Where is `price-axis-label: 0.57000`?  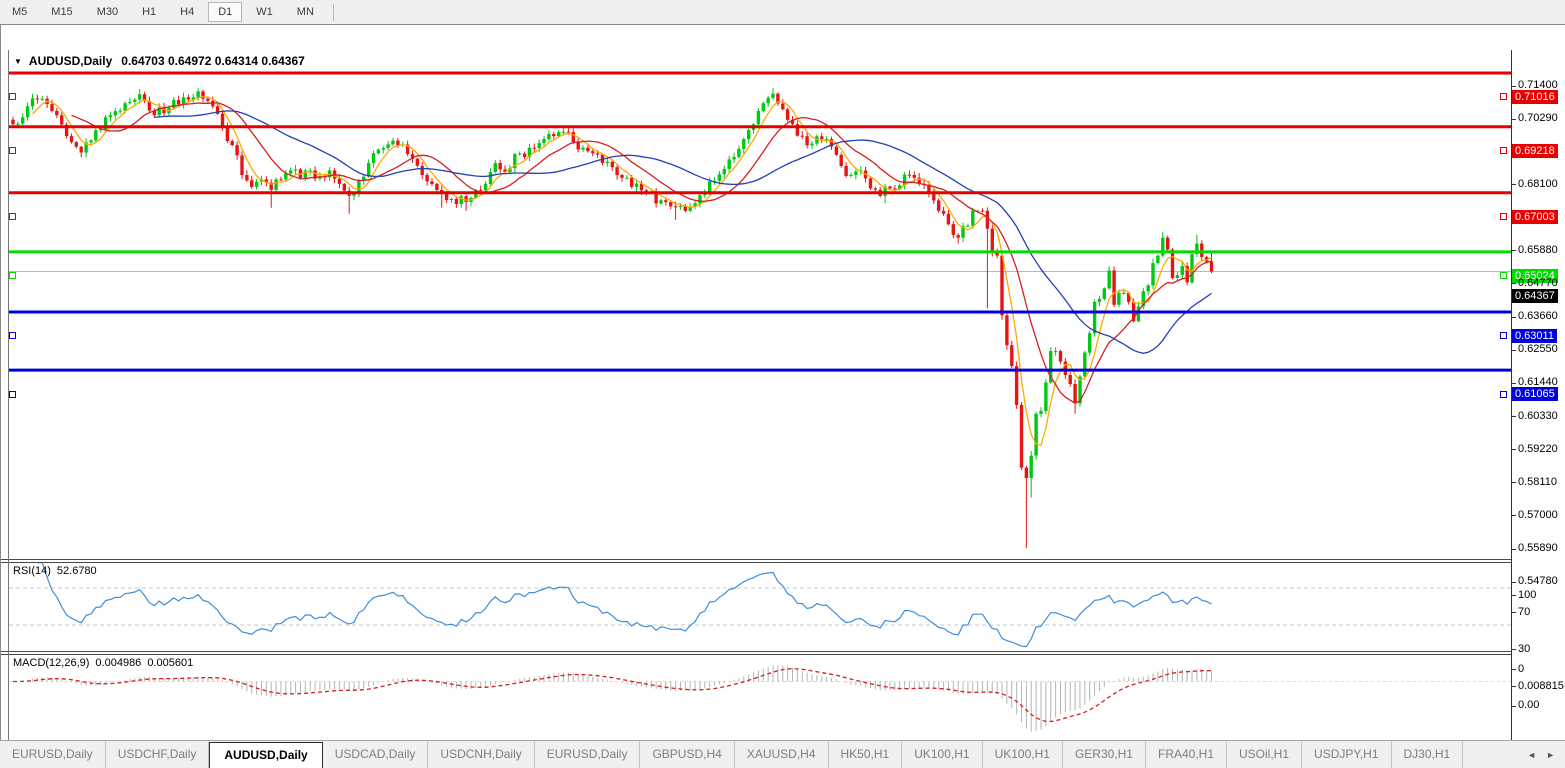 price-axis-label: 0.57000 is located at coordinates (1538, 515).